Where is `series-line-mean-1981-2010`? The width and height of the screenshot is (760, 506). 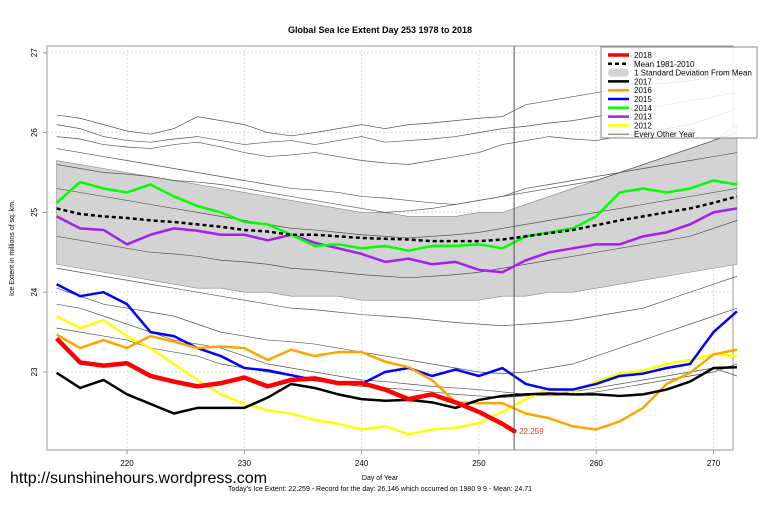 series-line-mean-1981-2010 is located at coordinates (397, 219).